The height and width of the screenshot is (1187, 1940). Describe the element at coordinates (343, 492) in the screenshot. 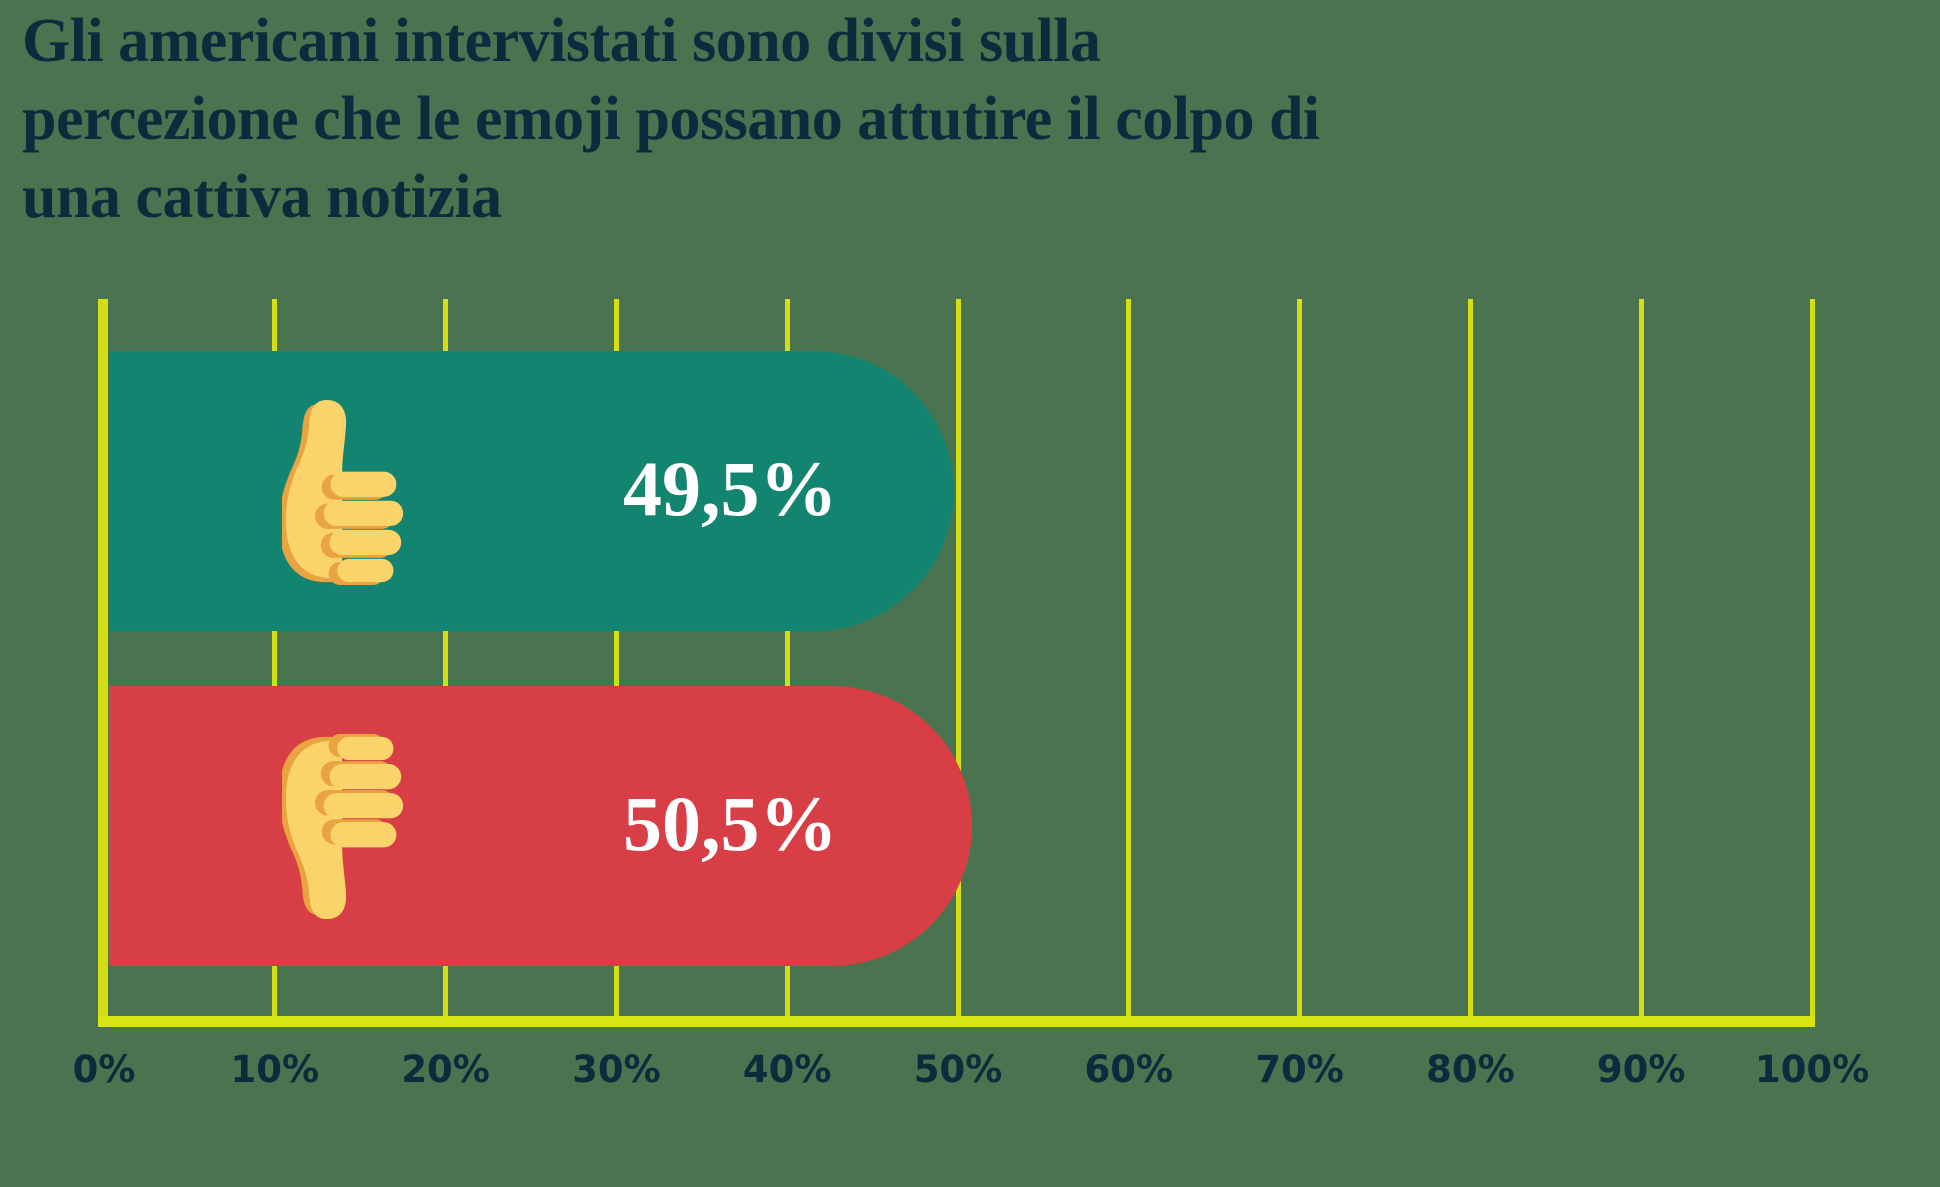

I see `thumbs-up-icon` at that location.